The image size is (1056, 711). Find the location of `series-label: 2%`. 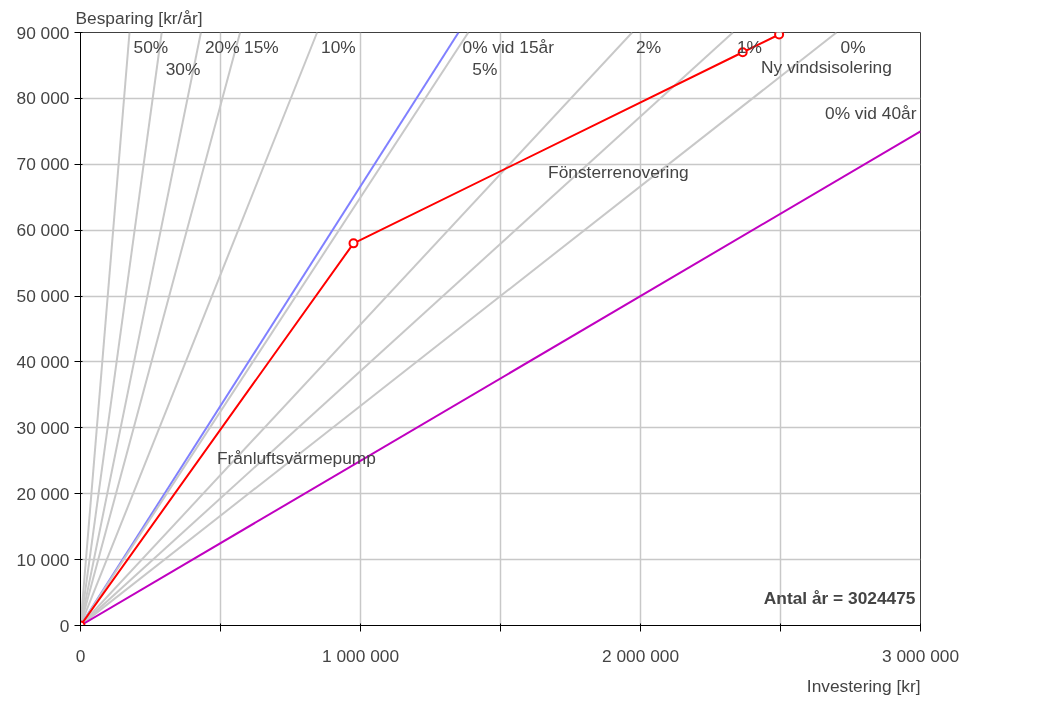

series-label: 2% is located at coordinates (649, 46).